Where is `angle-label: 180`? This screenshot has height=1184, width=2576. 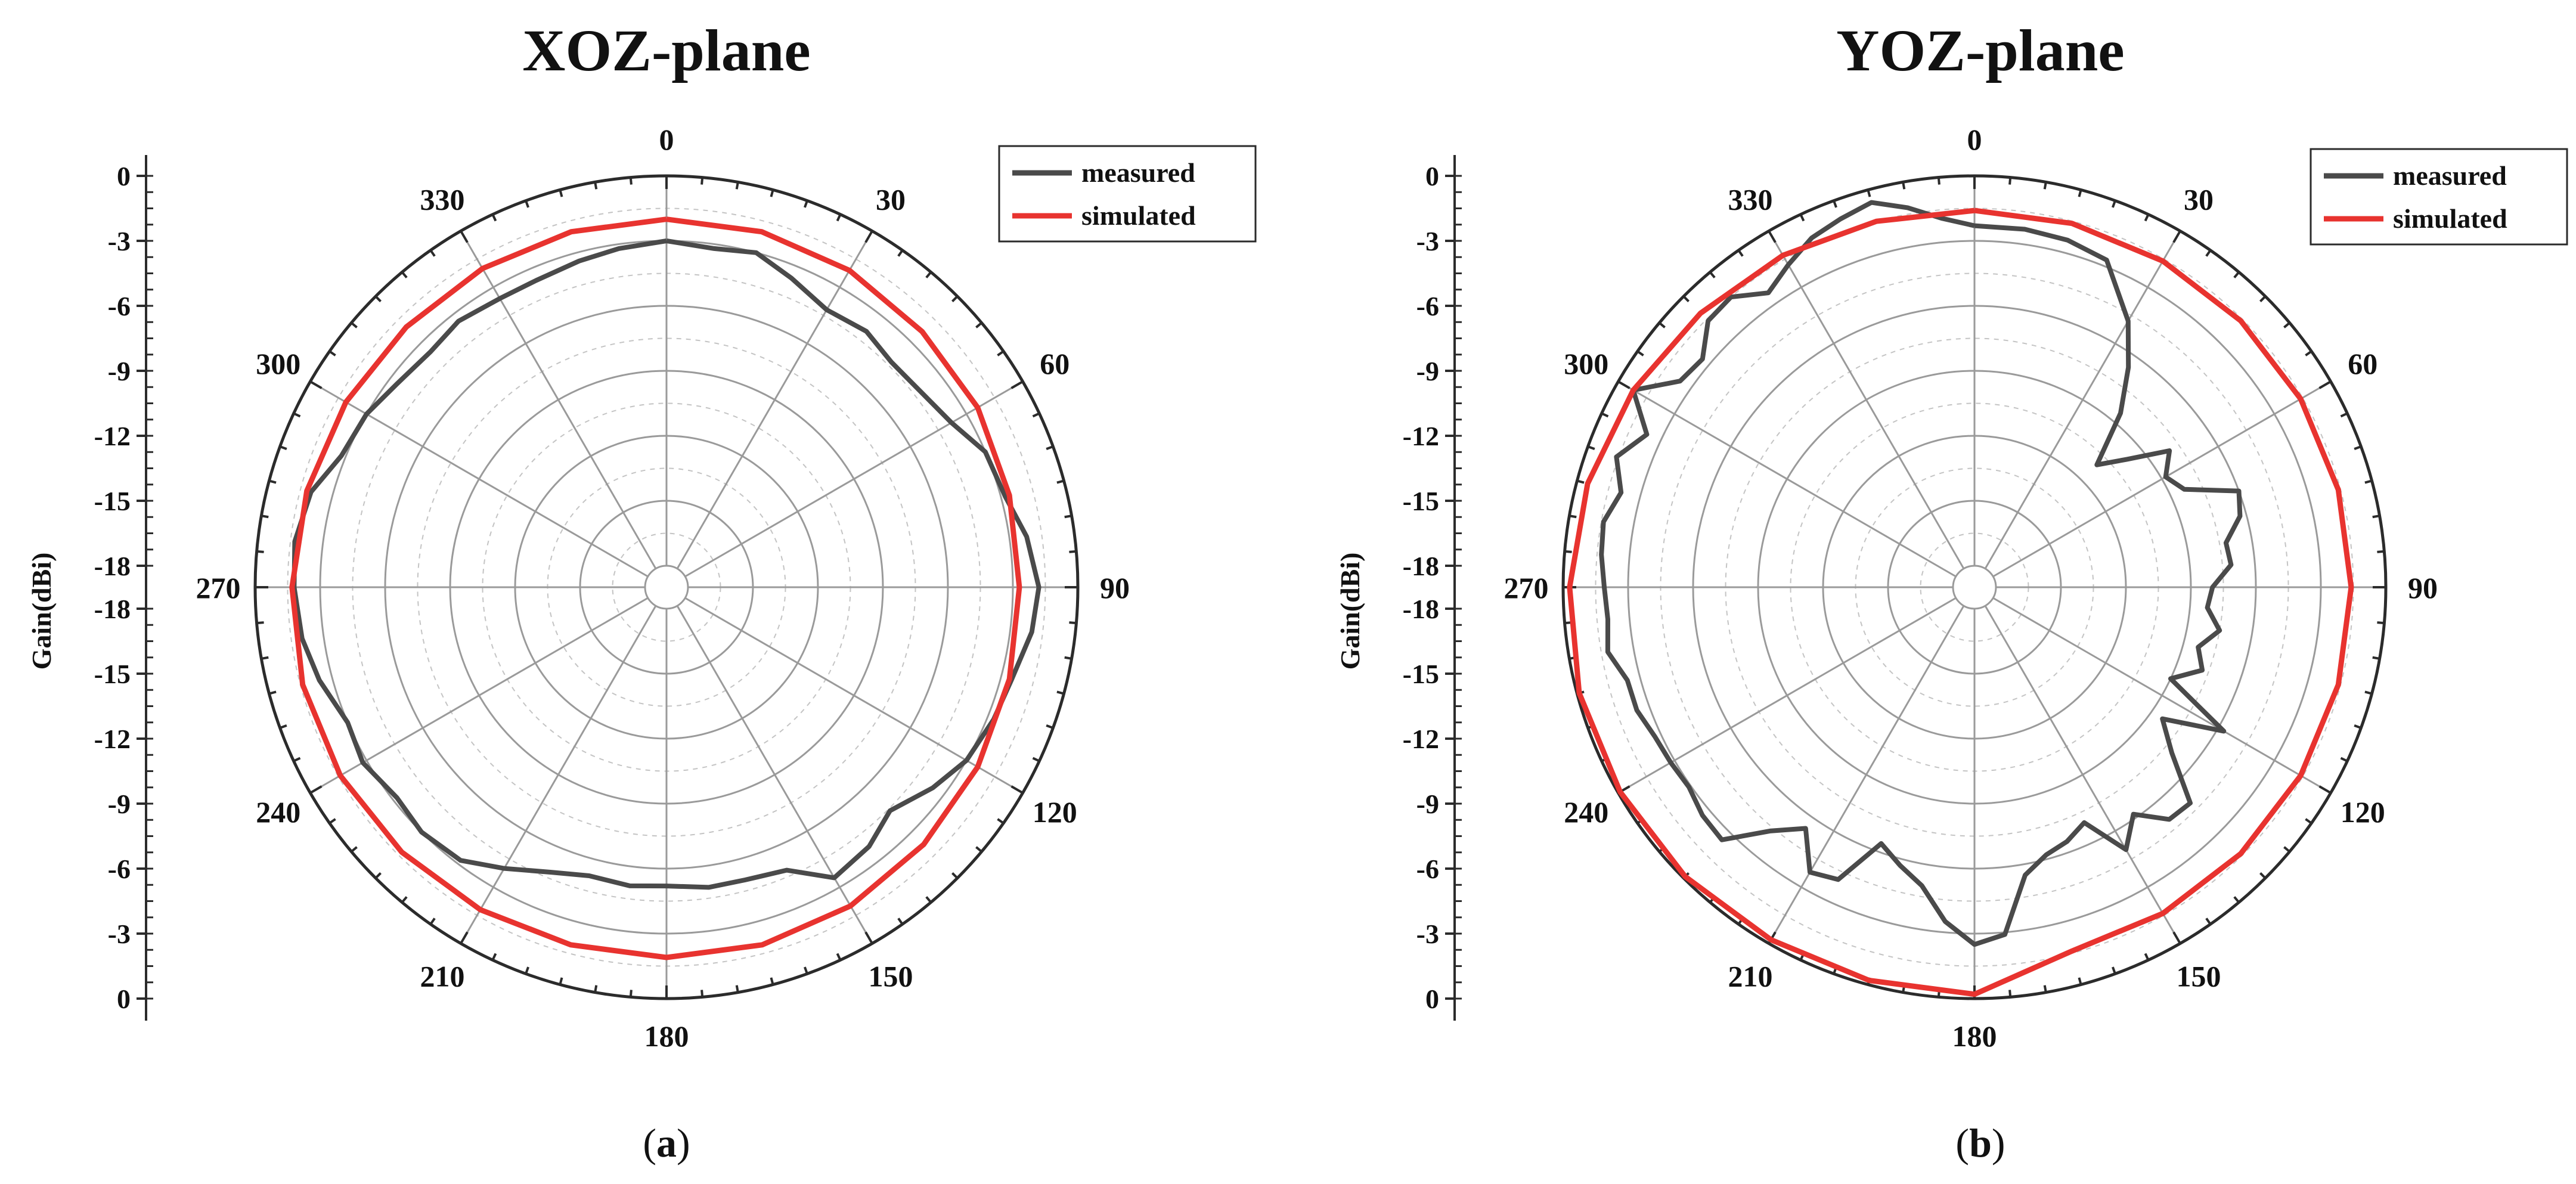
angle-label: 180 is located at coordinates (666, 1036).